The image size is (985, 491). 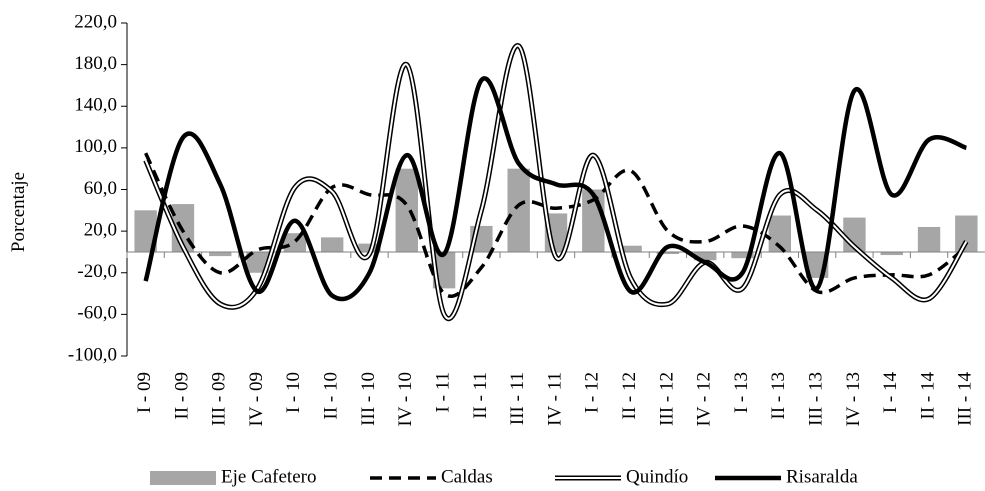 I want to click on x-tick-label: I - 09, so click(x=144, y=392).